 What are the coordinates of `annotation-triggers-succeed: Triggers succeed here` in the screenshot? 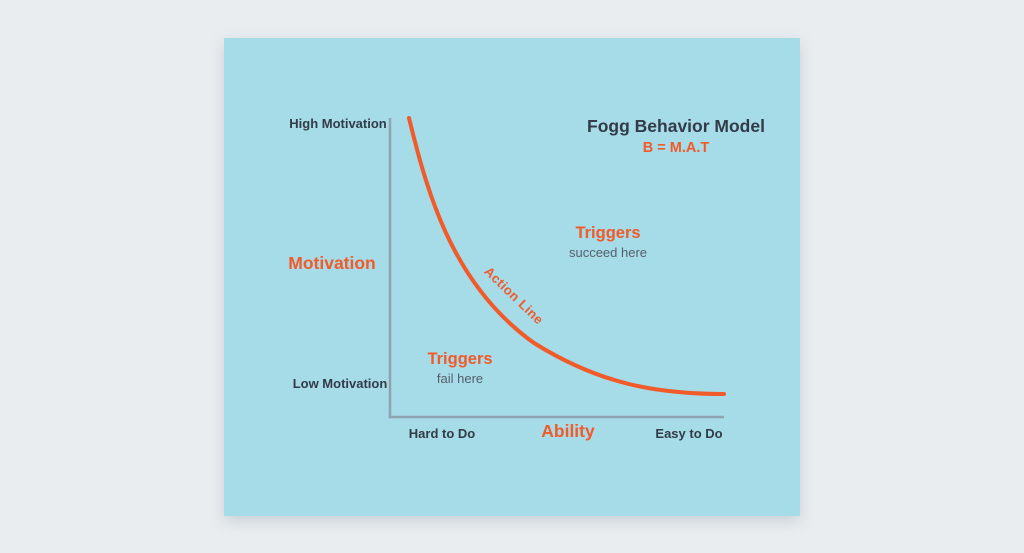 It's located at (608, 242).